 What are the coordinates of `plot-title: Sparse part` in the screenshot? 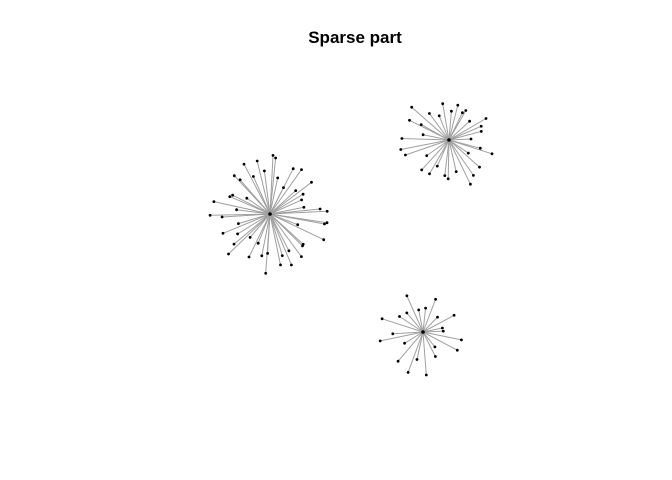 It's located at (355, 37).